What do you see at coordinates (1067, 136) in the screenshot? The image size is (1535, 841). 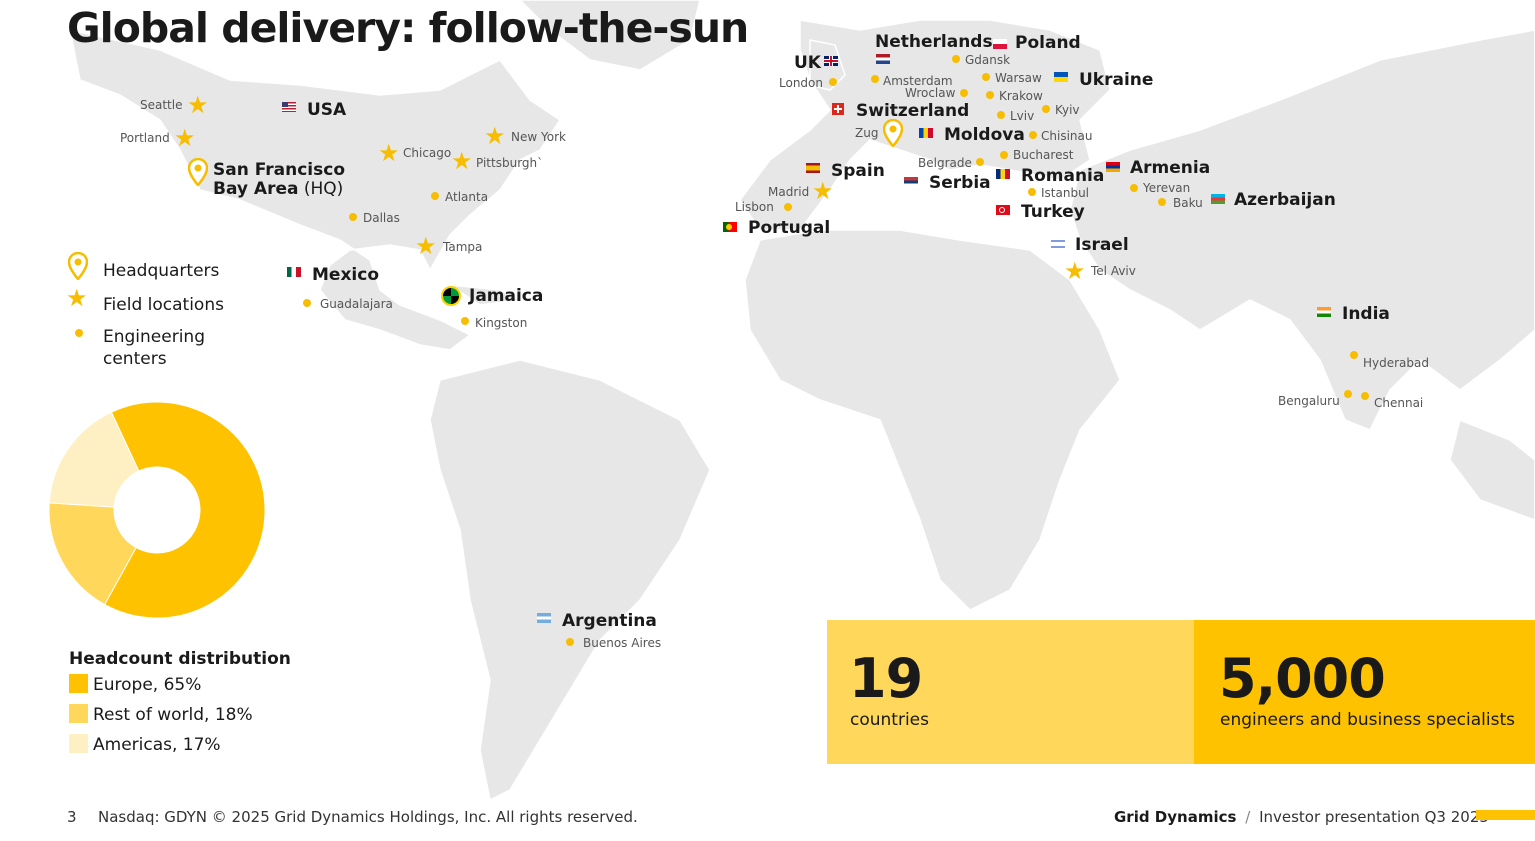 I see `city-chisinau: Chisinau` at bounding box center [1067, 136].